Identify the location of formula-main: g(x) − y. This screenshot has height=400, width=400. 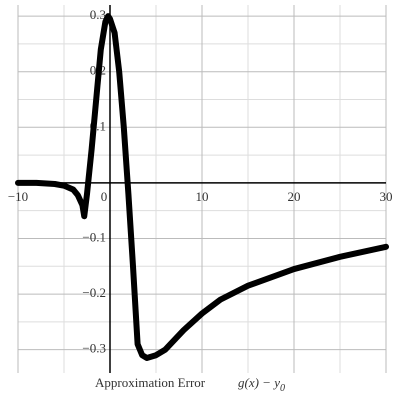
(259, 382).